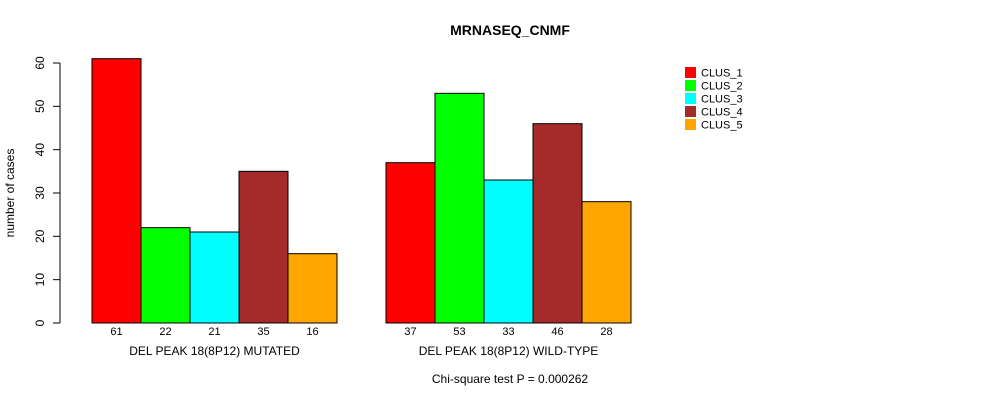 Image resolution: width=990 pixels, height=400 pixels. Describe the element at coordinates (40, 236) in the screenshot. I see `y-tick-label: 20` at that location.